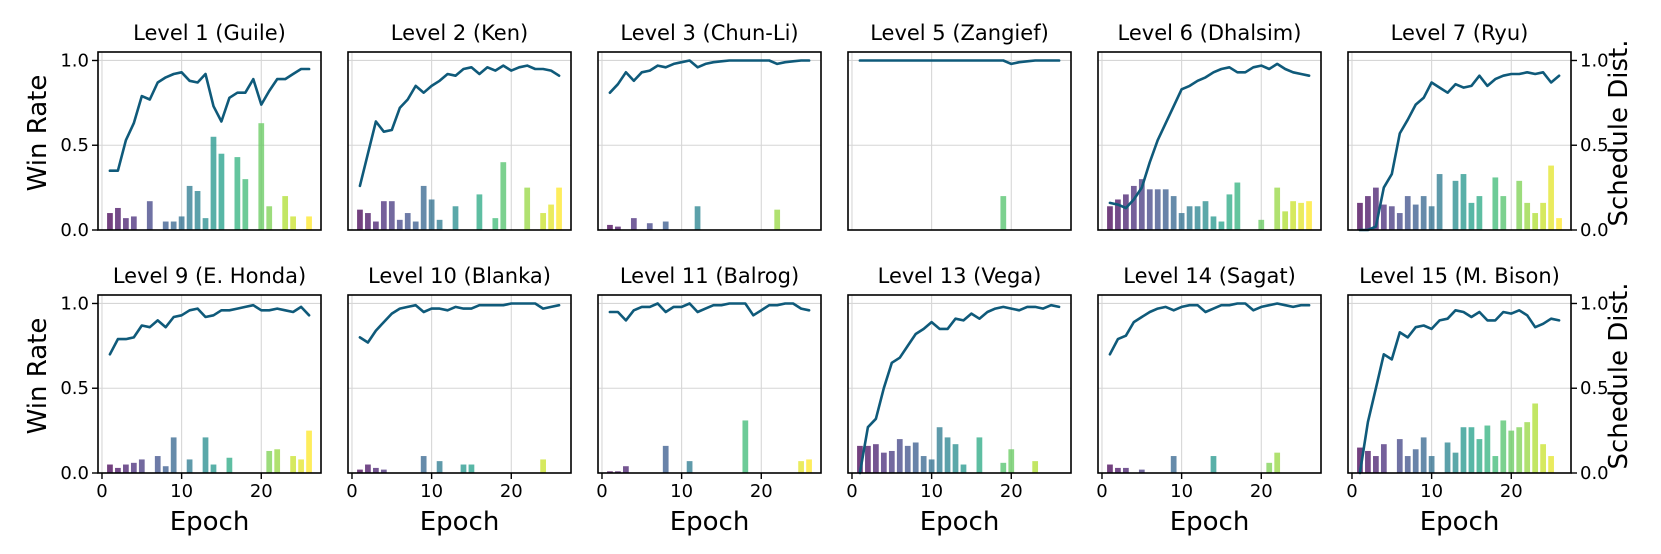 The width and height of the screenshot is (1661, 554). What do you see at coordinates (931, 491) in the screenshot?
I see `x-tick-label: 10` at bounding box center [931, 491].